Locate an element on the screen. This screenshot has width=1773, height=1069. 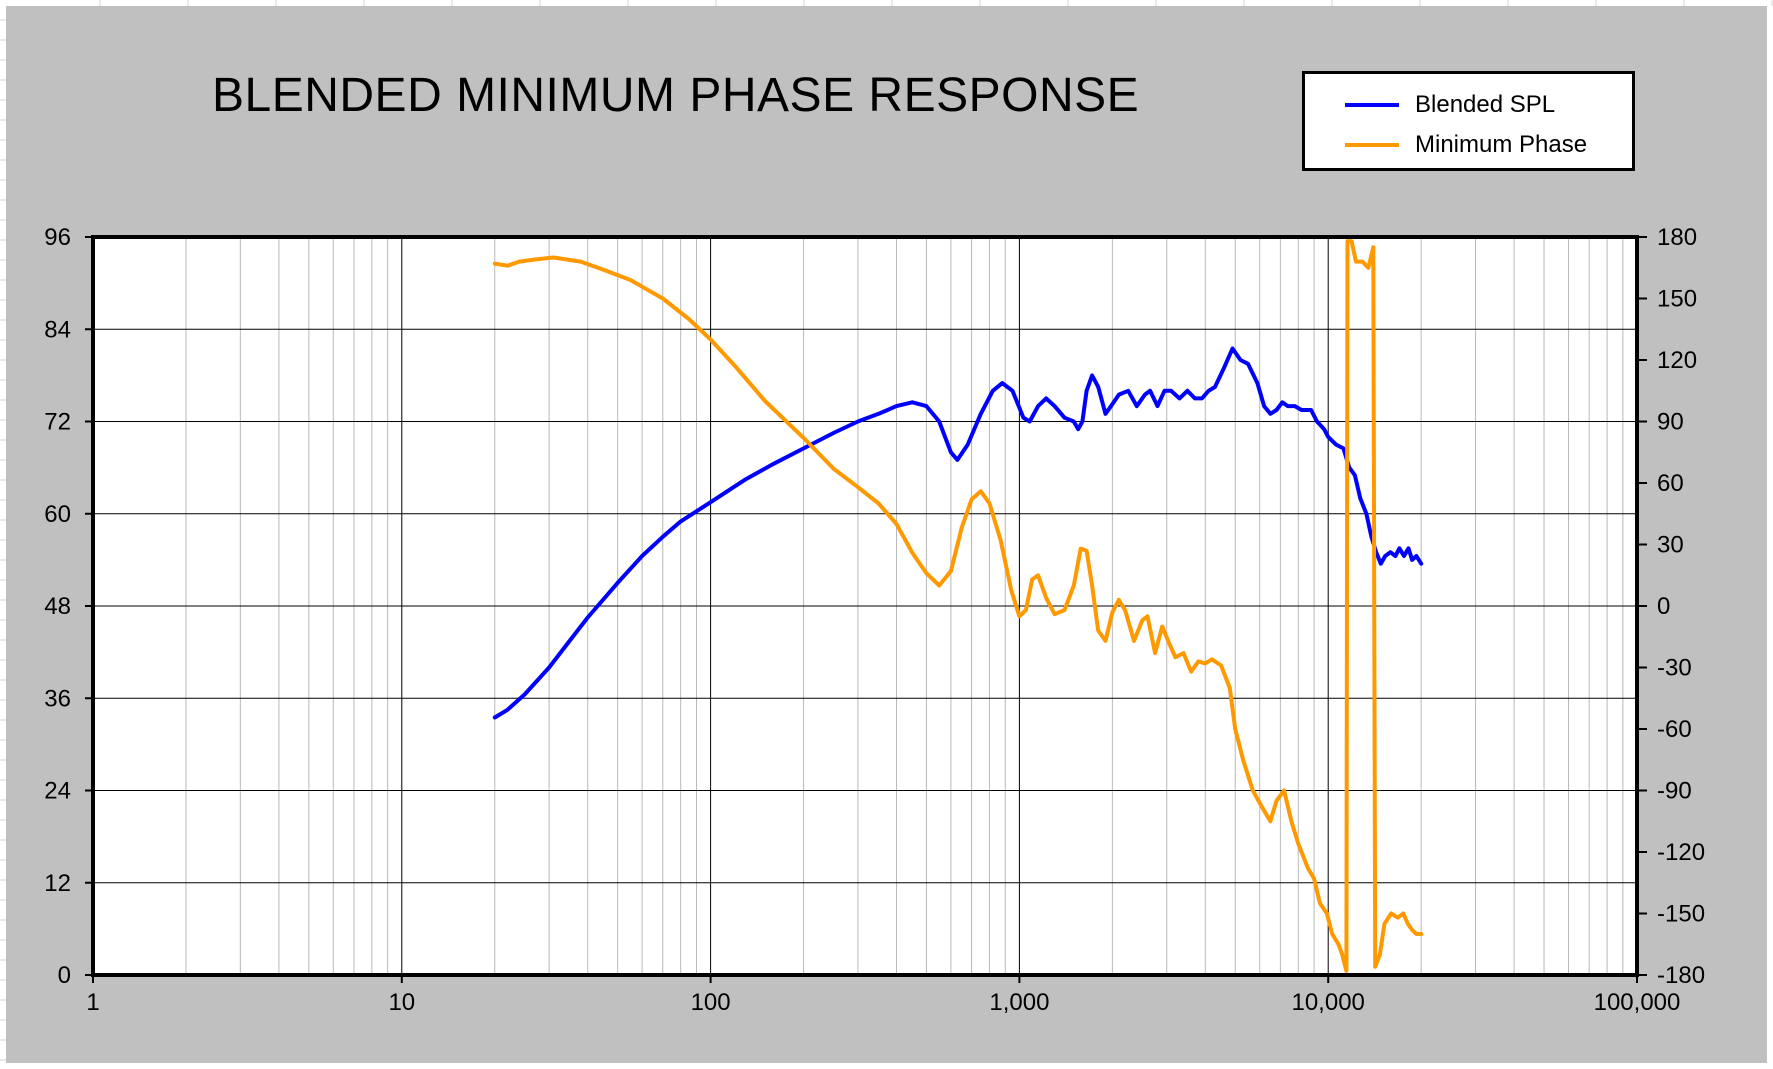
left-axis-tick-label: 48 is located at coordinates (57, 606).